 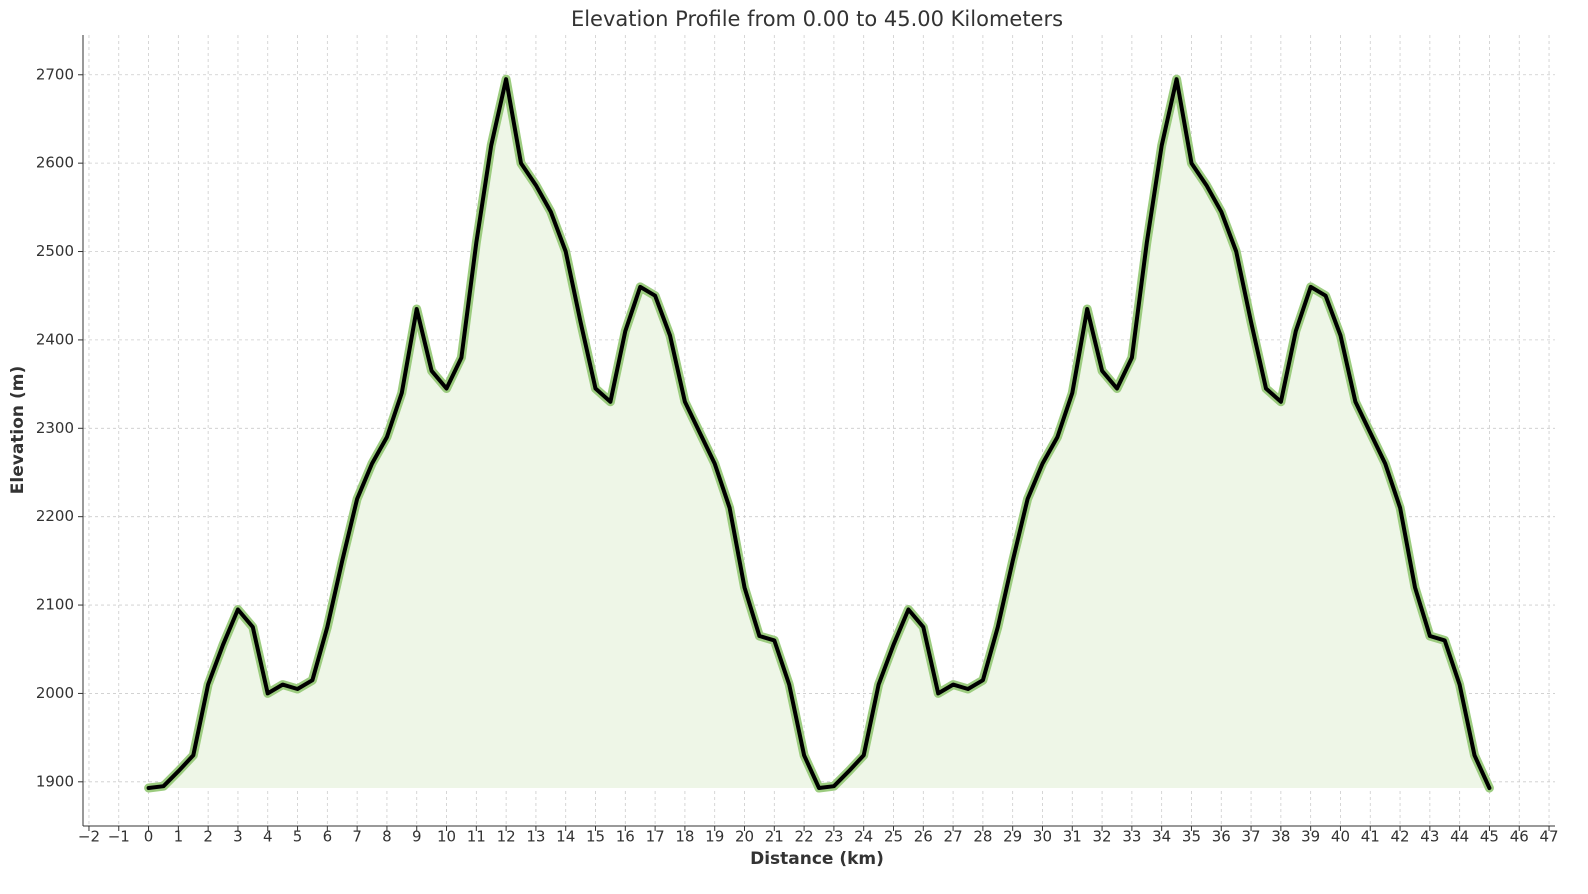 I want to click on y-tick-label: 1900, so click(x=55, y=781).